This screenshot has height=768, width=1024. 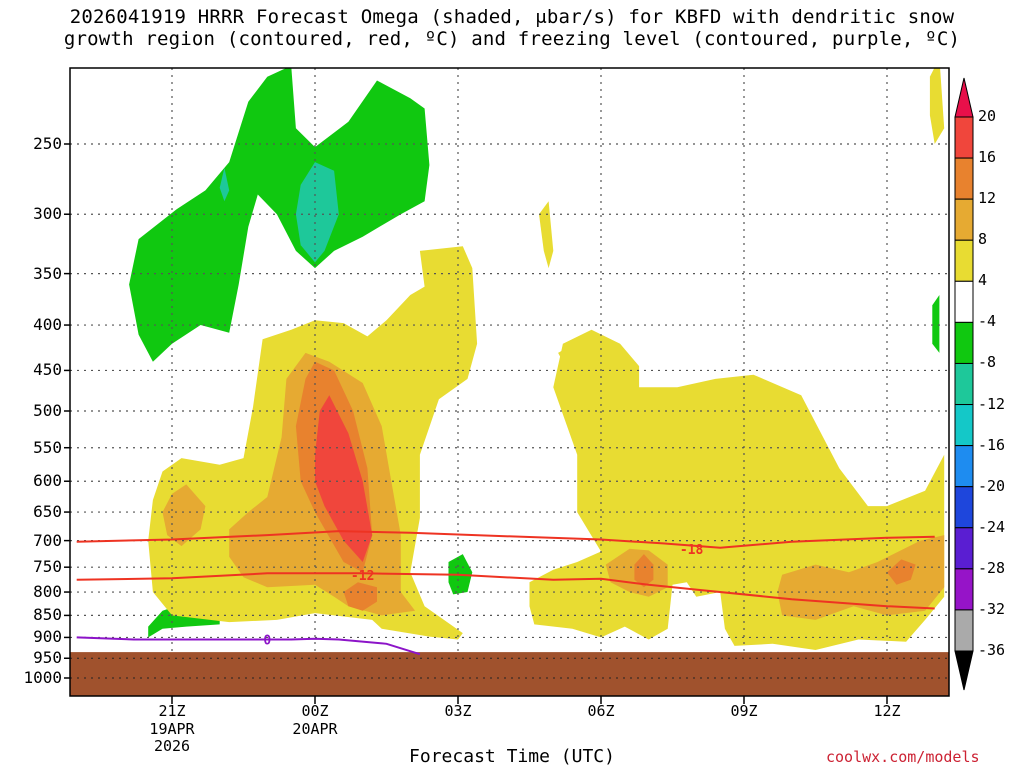 I want to click on x-tick-label: 03Z, so click(x=458, y=711).